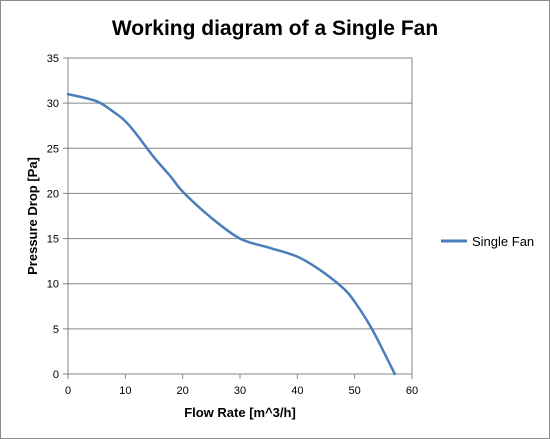 The image size is (550, 439). Describe the element at coordinates (355, 391) in the screenshot. I see `x-tick-label: 50` at that location.